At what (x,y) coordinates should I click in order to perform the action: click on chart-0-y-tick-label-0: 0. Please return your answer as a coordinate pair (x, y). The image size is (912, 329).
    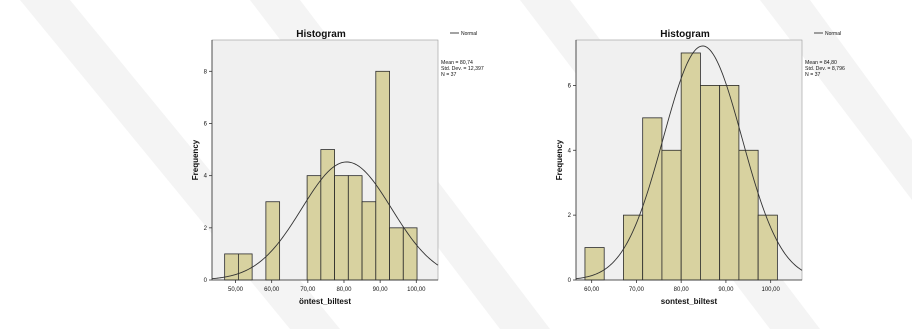
    Looking at the image, I should click on (206, 281).